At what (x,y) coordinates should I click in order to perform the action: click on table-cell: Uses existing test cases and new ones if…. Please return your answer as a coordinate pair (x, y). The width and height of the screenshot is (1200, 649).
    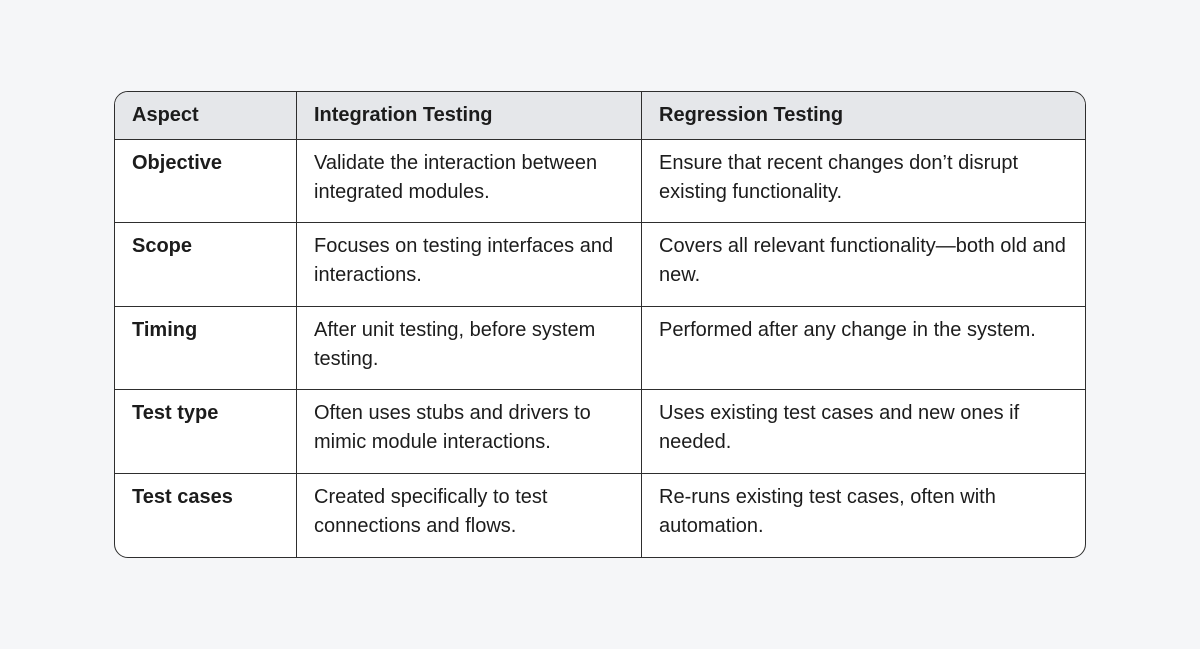
    Looking at the image, I should click on (863, 432).